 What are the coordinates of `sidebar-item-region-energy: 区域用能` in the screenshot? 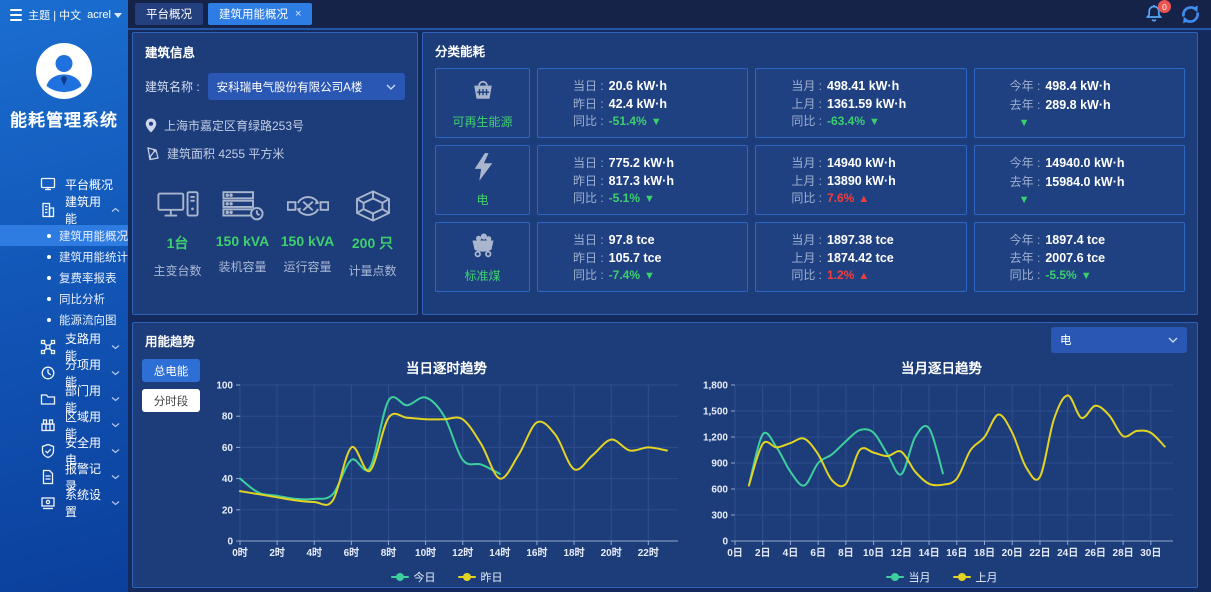 It's located at (64, 425).